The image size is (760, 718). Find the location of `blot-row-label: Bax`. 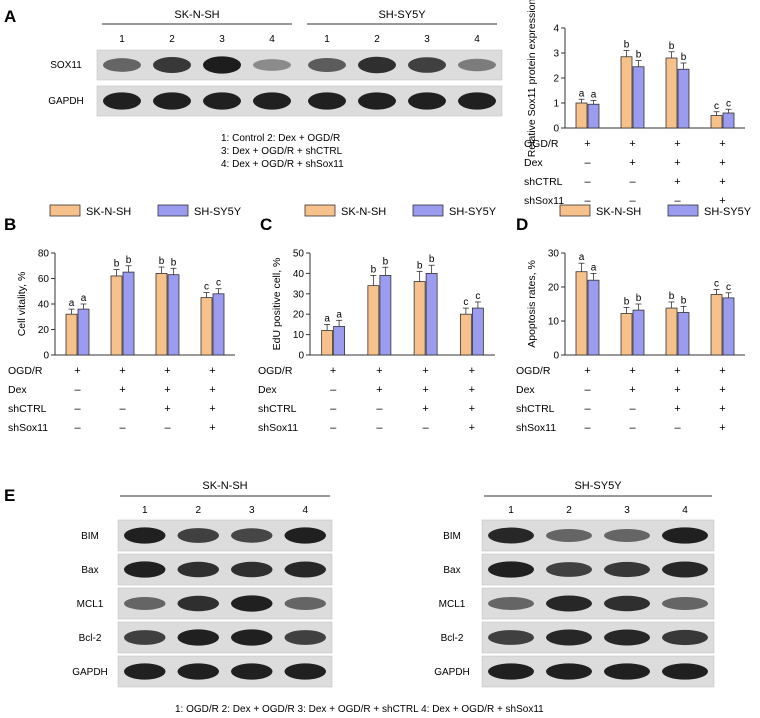

blot-row-label: Bax is located at coordinates (89, 570).